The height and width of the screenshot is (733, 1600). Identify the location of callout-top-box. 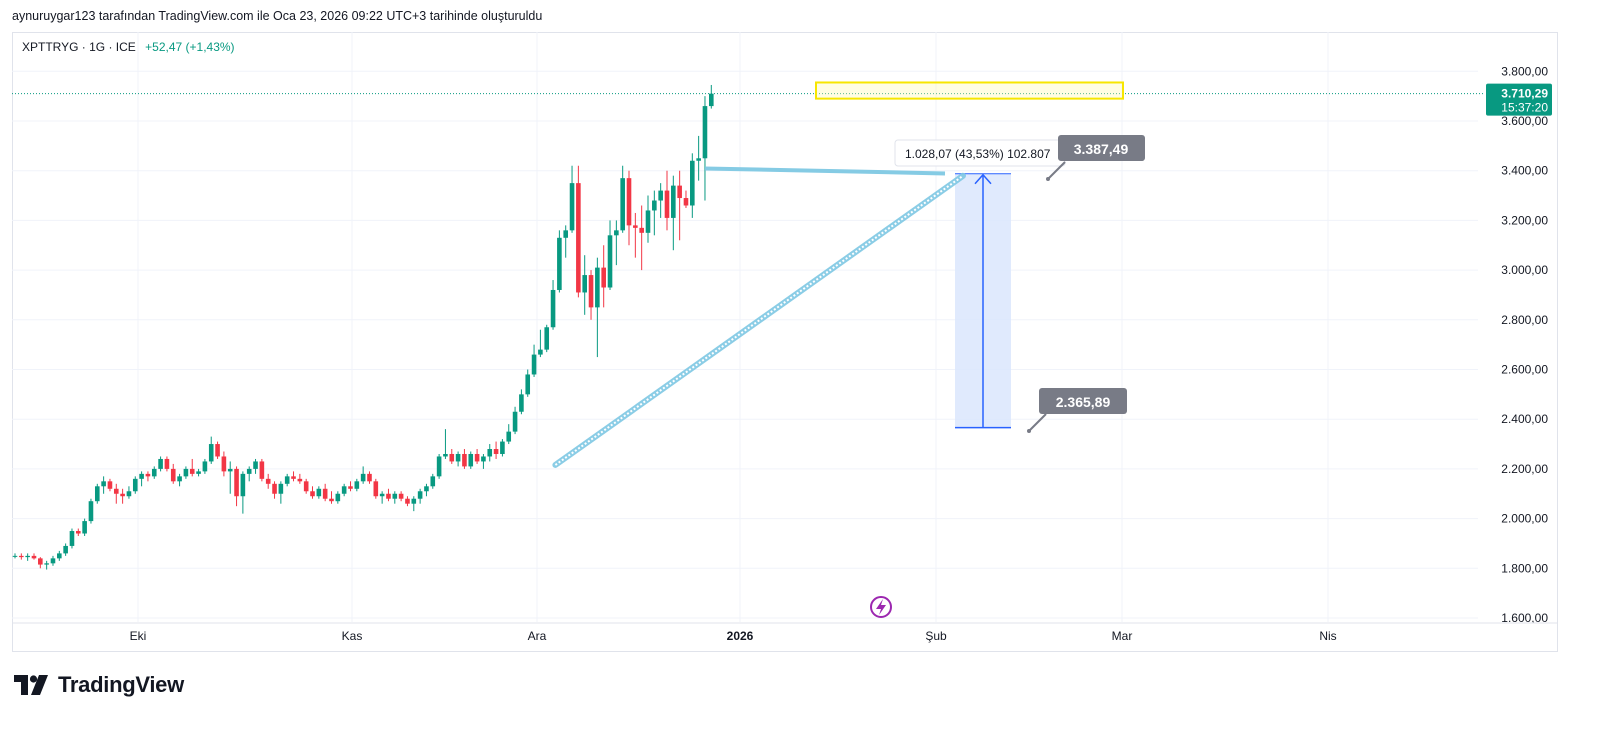
(1101, 148).